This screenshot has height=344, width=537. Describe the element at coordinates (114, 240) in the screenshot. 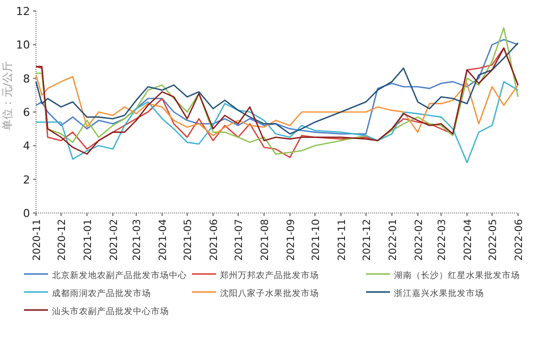

I see `x-tick-label: 2021-02` at that location.